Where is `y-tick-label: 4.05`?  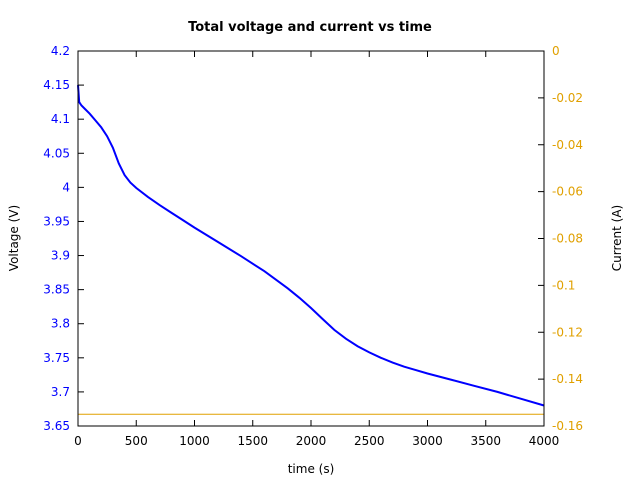
y-tick-label: 4.05 is located at coordinates (56, 153).